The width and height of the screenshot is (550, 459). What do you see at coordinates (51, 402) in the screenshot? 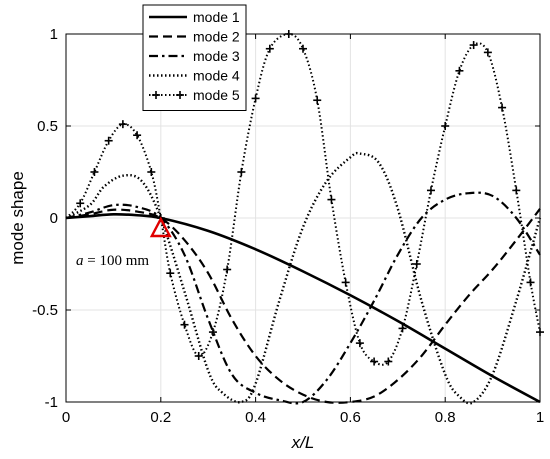
I see `y-tick-label: -1` at bounding box center [51, 402].